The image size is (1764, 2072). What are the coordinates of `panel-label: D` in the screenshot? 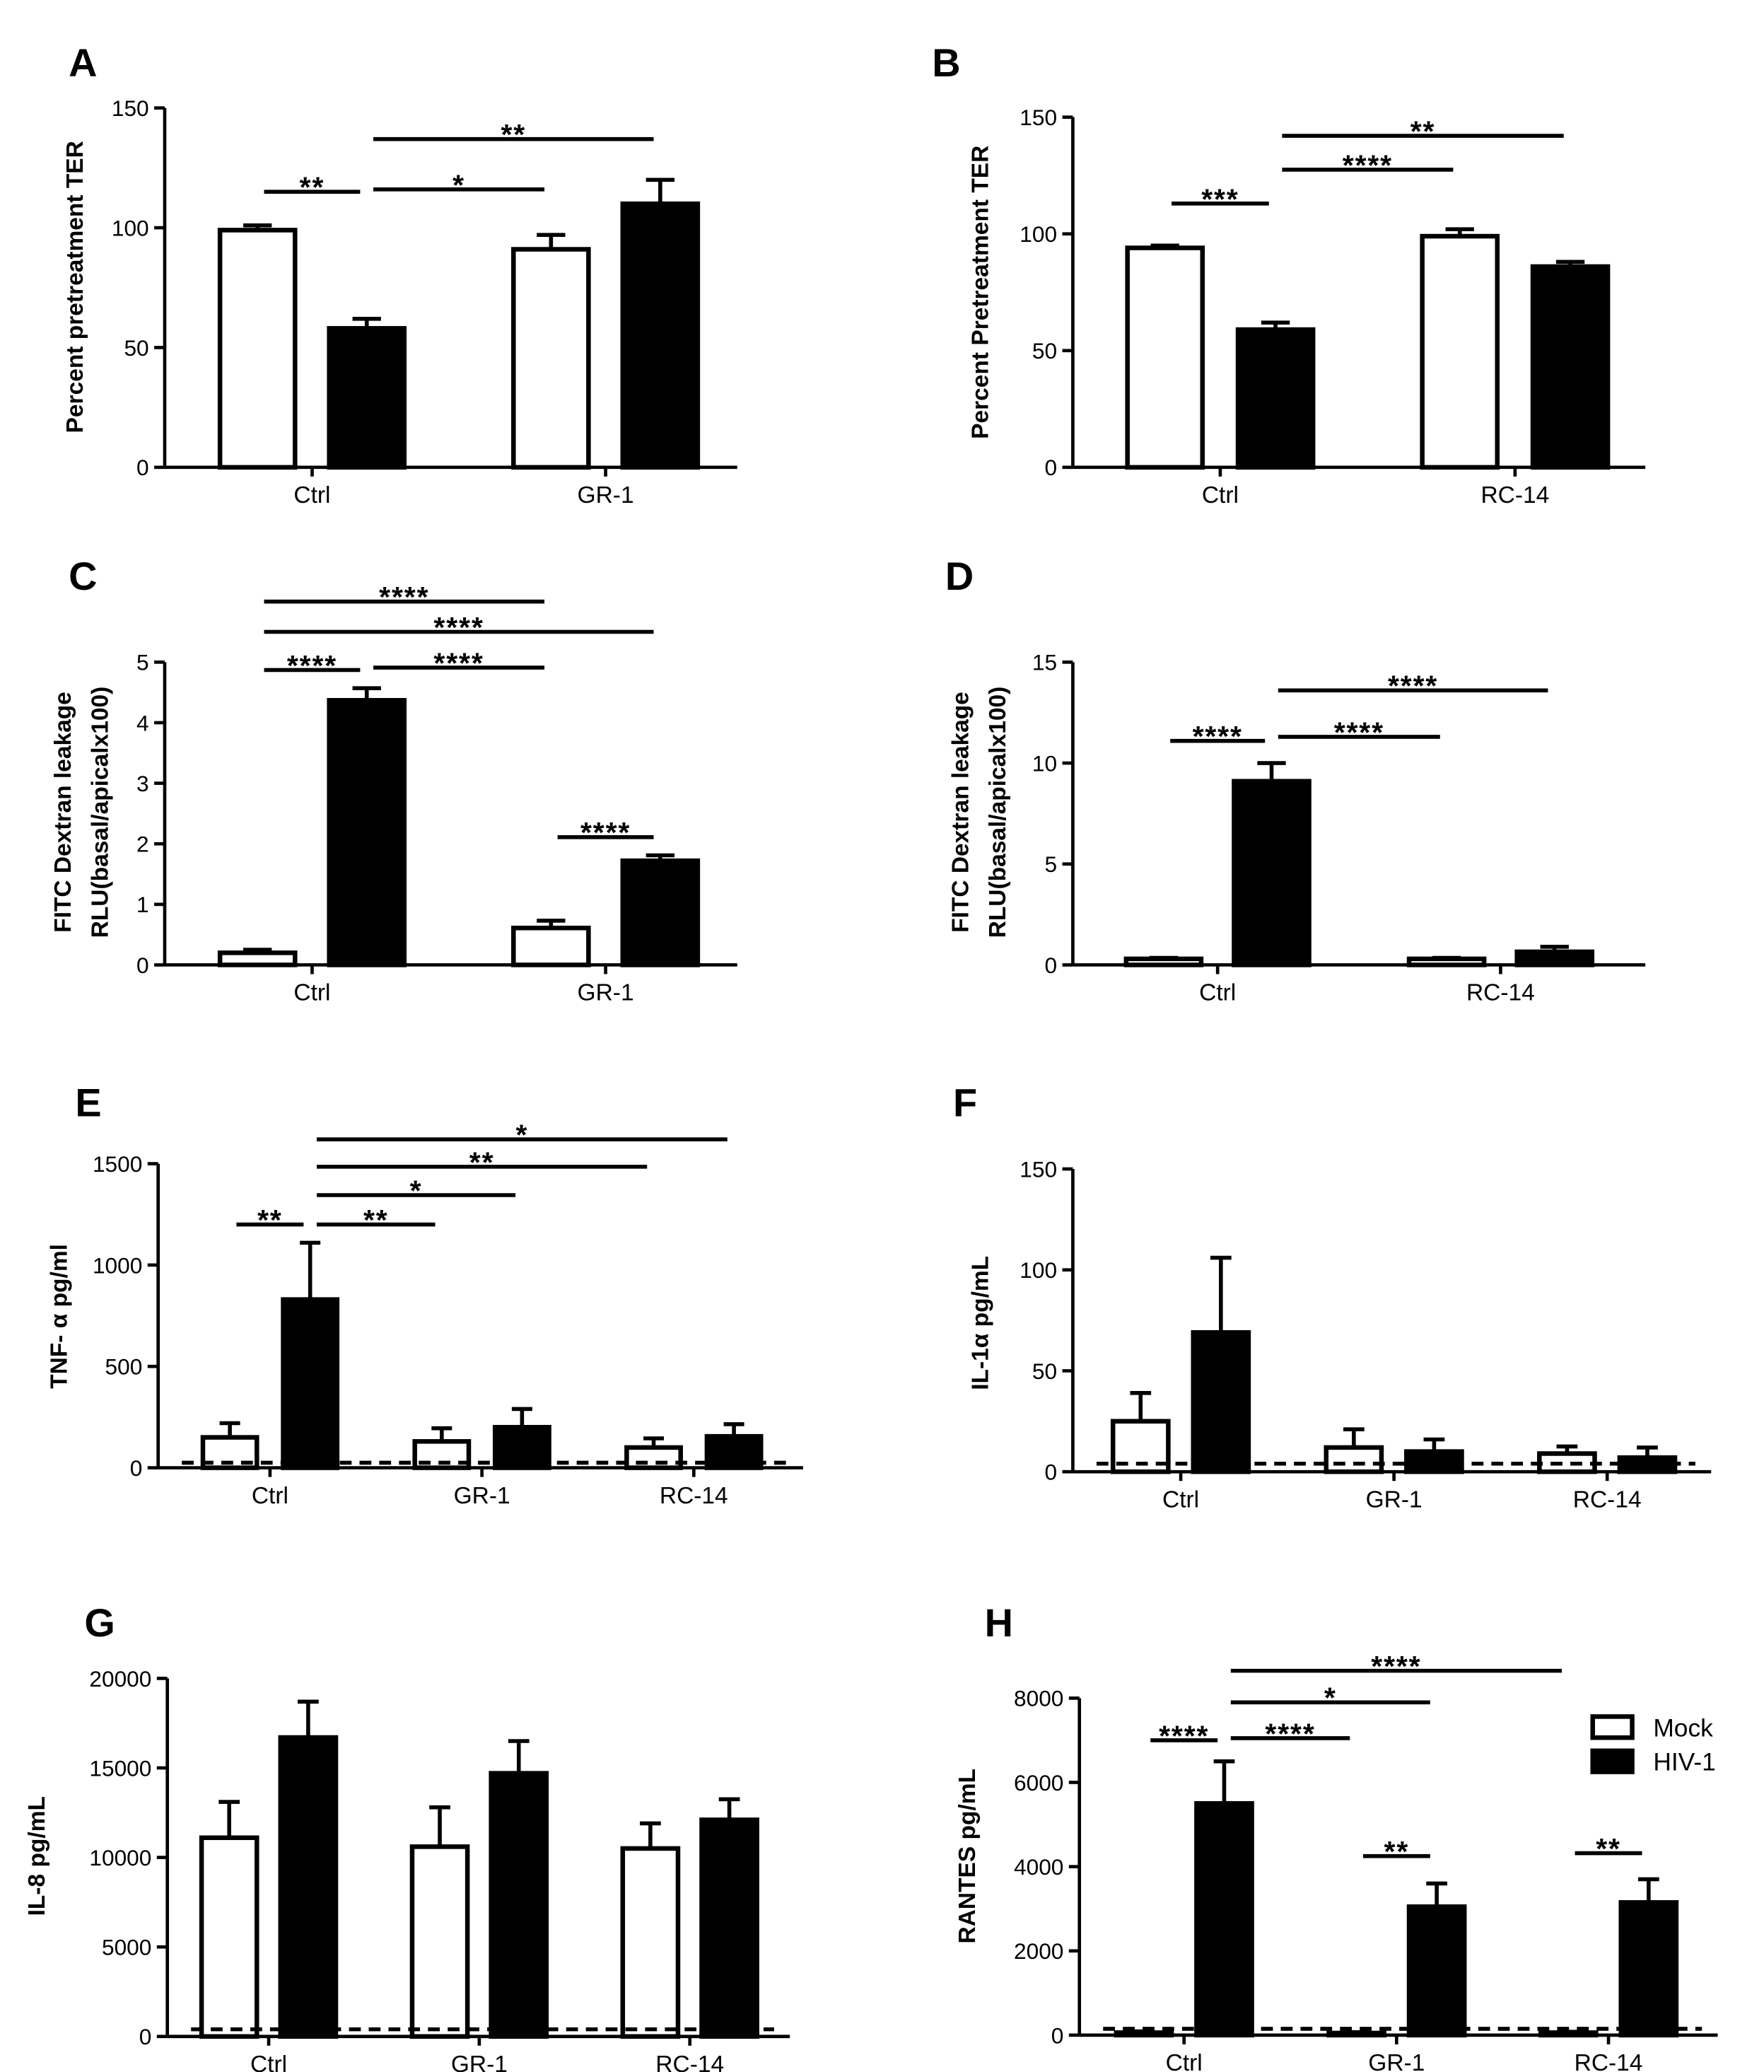 It's located at (959, 576).